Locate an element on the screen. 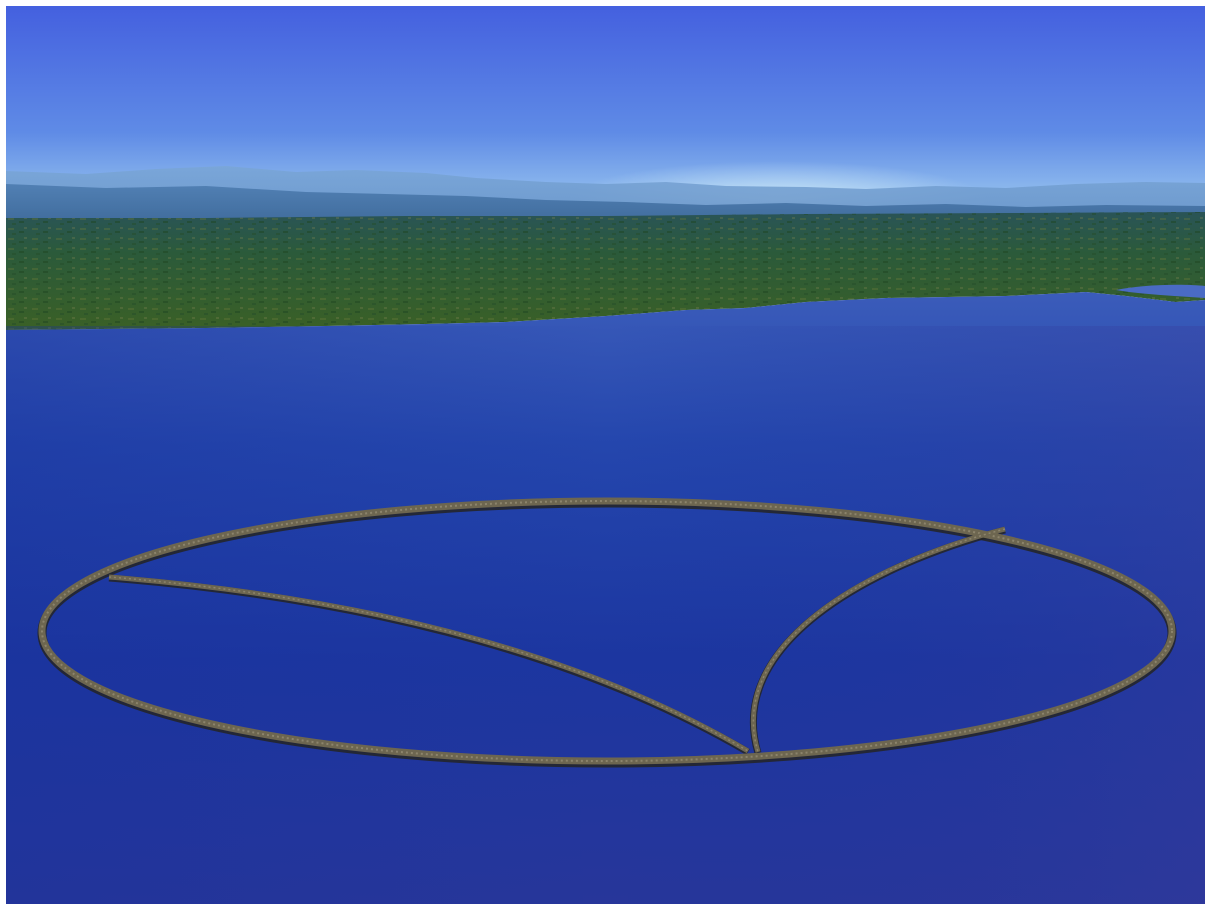 The height and width of the screenshot is (907, 1208). land-texture is located at coordinates (605, 271).